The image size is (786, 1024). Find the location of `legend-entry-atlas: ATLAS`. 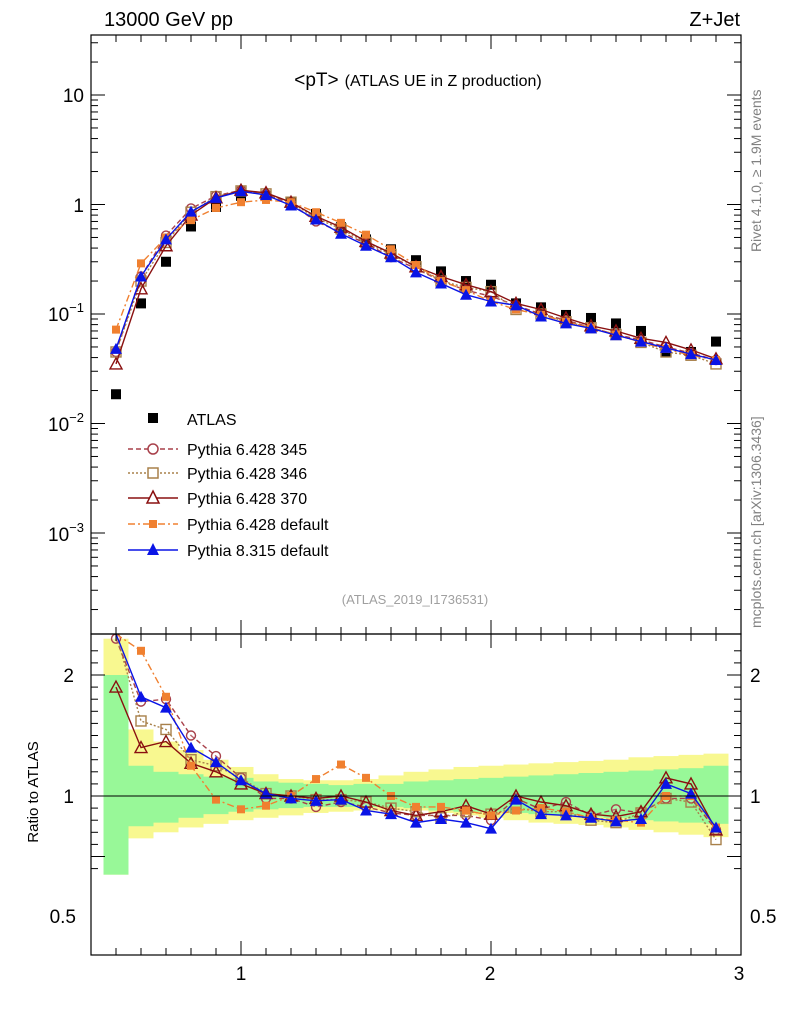

legend-entry-atlas: ATLAS is located at coordinates (192, 420).